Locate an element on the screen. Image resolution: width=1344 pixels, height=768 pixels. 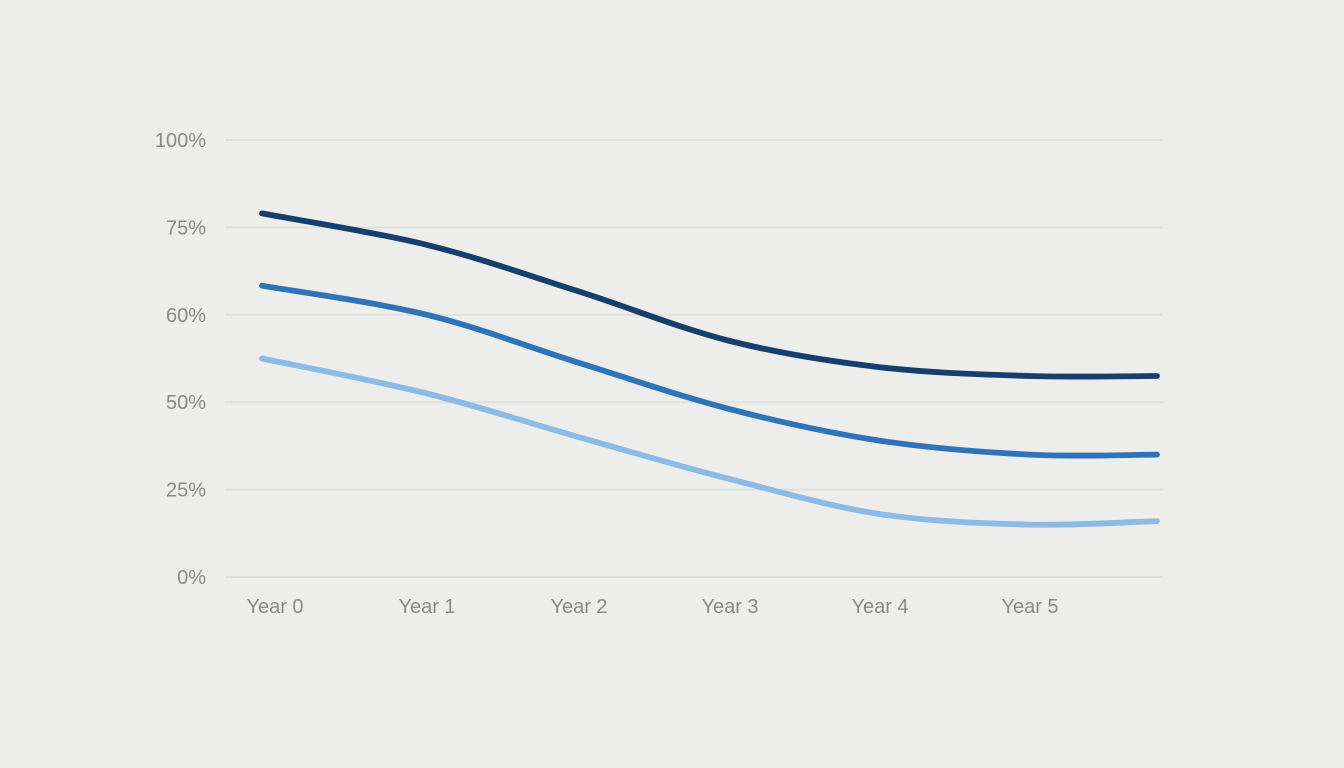
x-axis-tick-label: Year 0 is located at coordinates (274, 607).